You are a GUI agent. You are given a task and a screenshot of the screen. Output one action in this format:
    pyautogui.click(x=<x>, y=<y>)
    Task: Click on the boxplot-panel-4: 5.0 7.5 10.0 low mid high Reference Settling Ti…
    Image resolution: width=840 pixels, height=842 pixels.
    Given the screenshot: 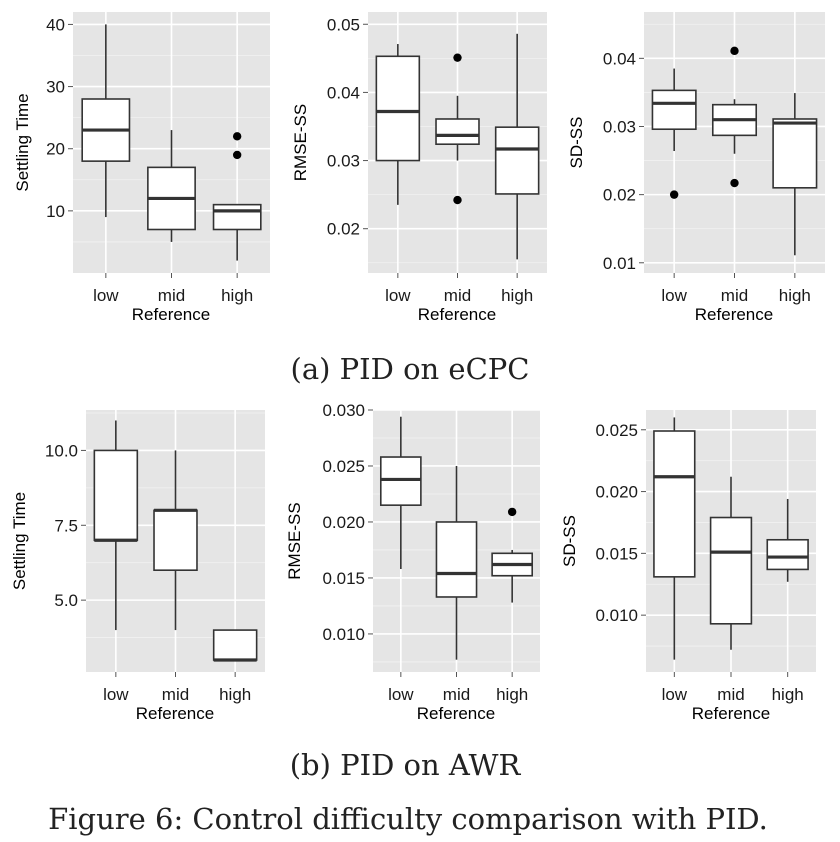 What is the action you would take?
    pyautogui.click(x=137, y=566)
    